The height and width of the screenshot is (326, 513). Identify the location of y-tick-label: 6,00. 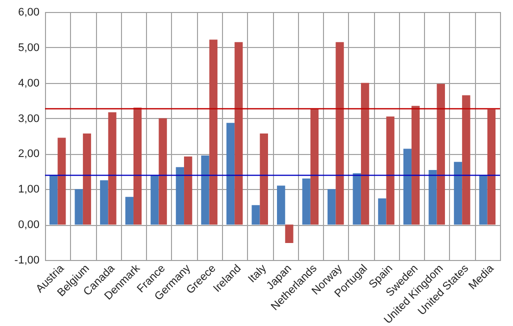
(29, 12).